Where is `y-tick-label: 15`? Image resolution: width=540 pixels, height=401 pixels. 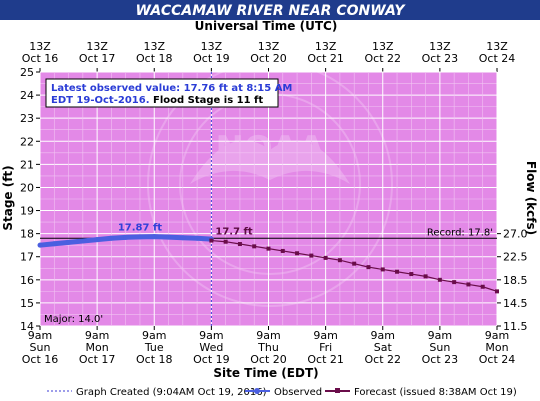 y-tick-label: 15 is located at coordinates (27, 303).